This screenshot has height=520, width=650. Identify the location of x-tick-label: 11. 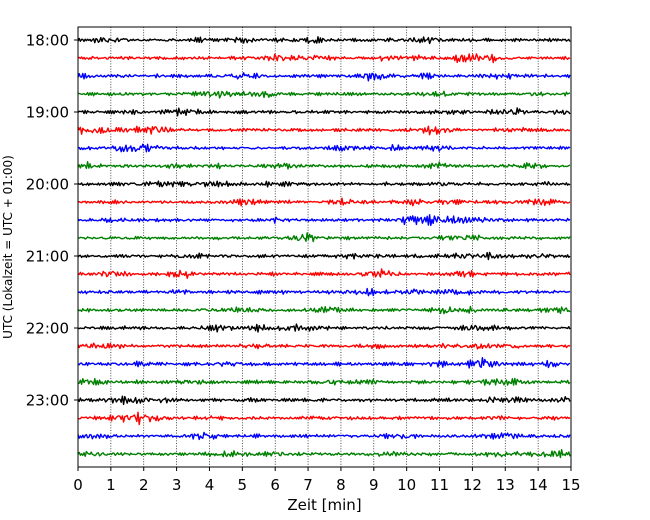
(439, 485).